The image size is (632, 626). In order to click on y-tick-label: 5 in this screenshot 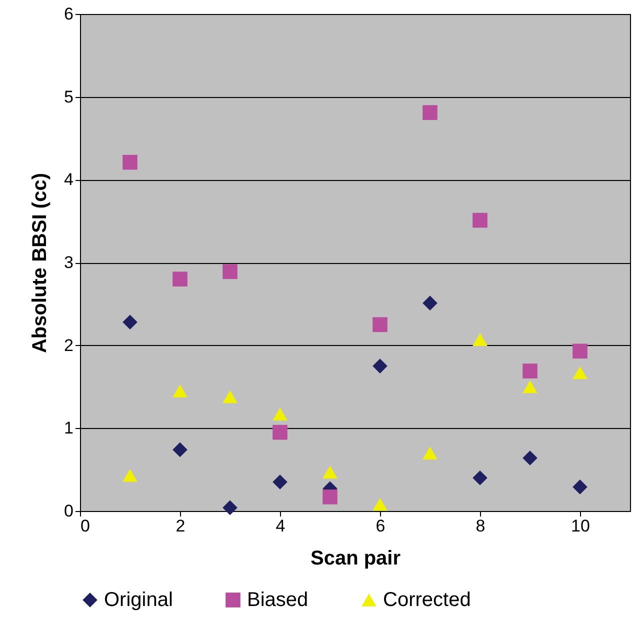, I will do `click(69, 96)`.